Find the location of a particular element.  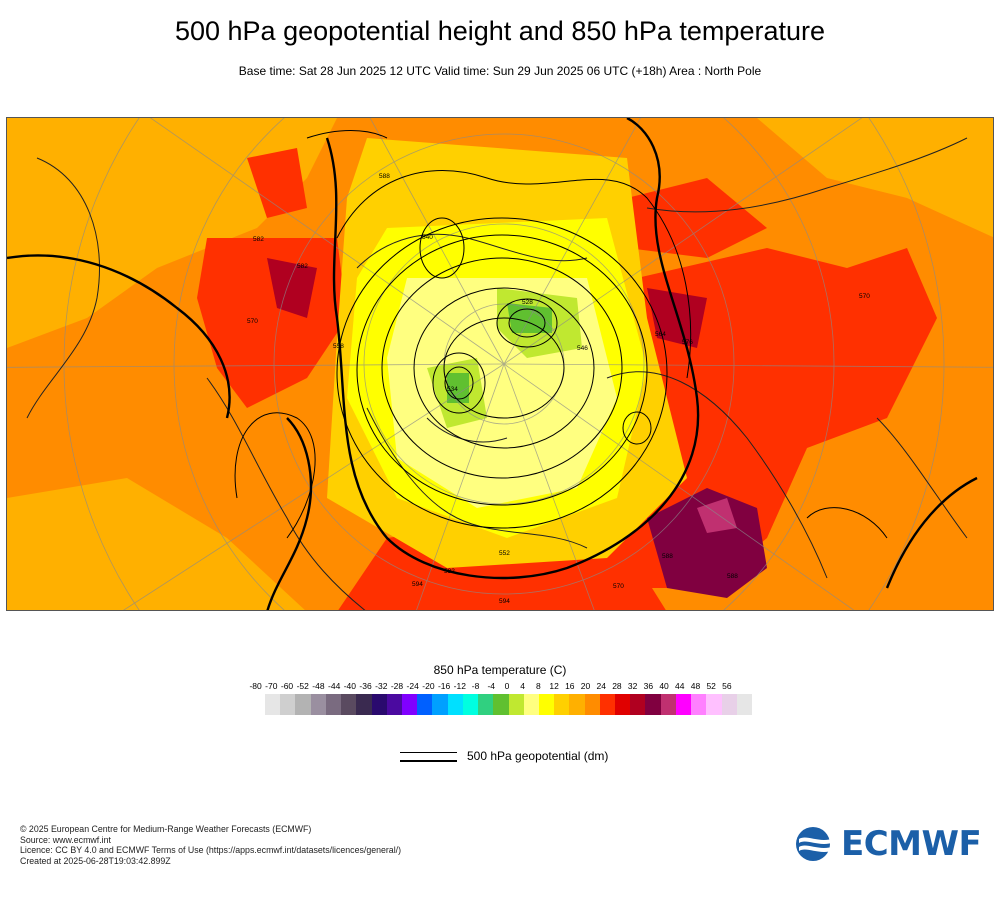

contour-label: 528 is located at coordinates (527, 302).